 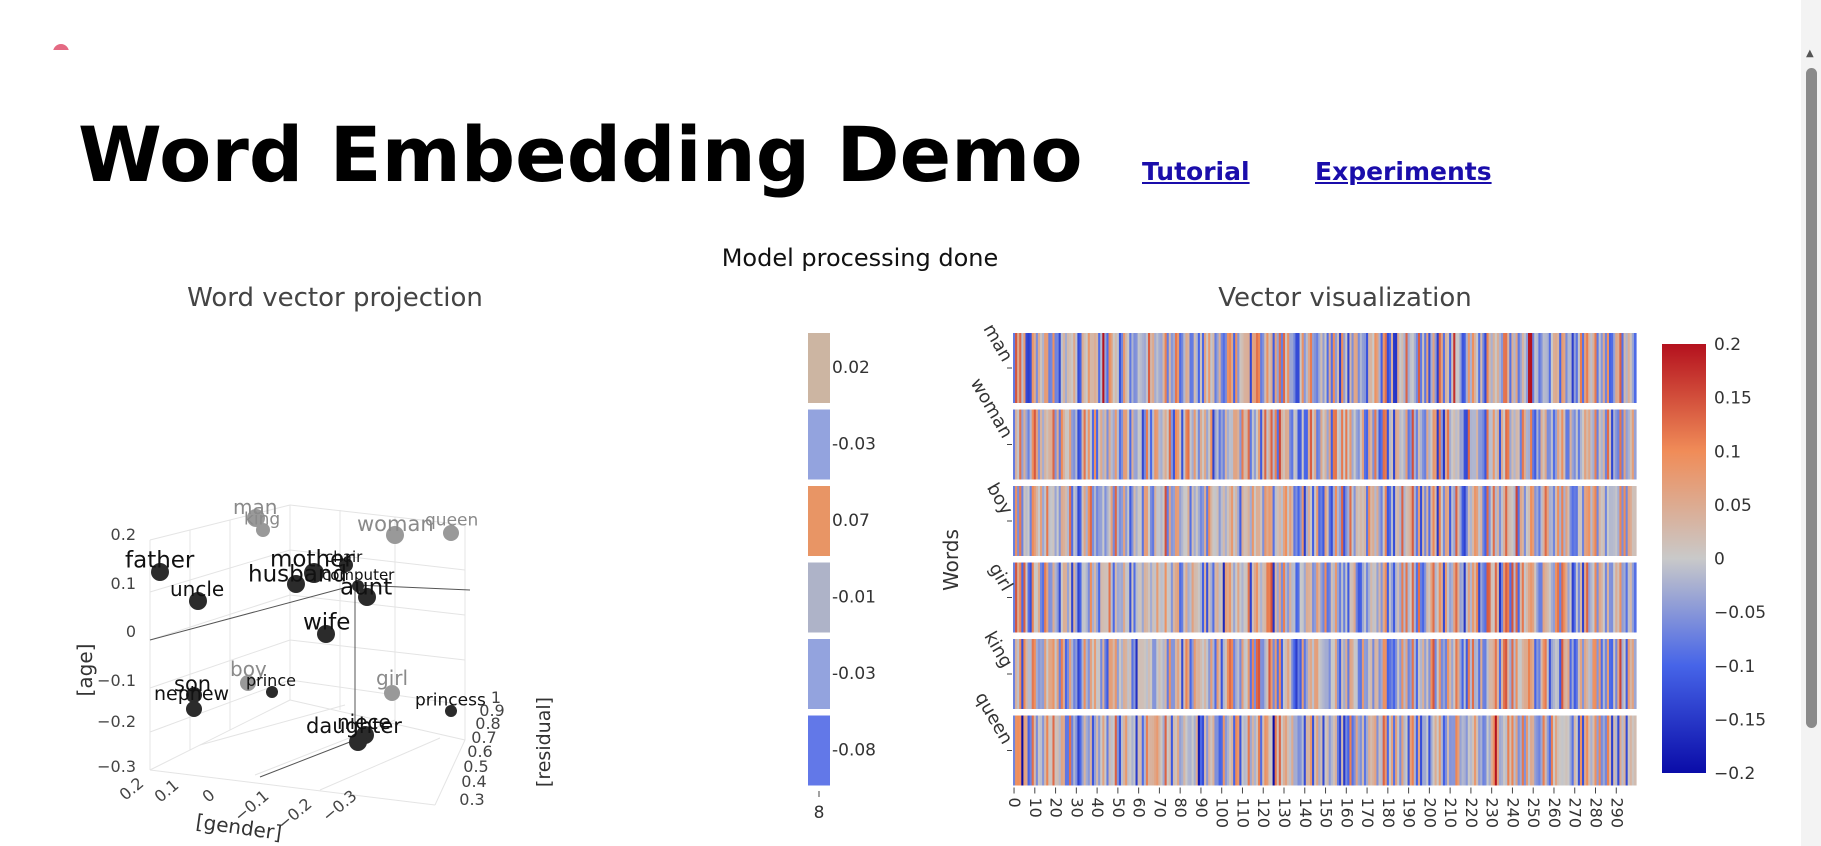 What do you see at coordinates (1196, 171) in the screenshot?
I see `tutorial-link: Tutorial` at bounding box center [1196, 171].